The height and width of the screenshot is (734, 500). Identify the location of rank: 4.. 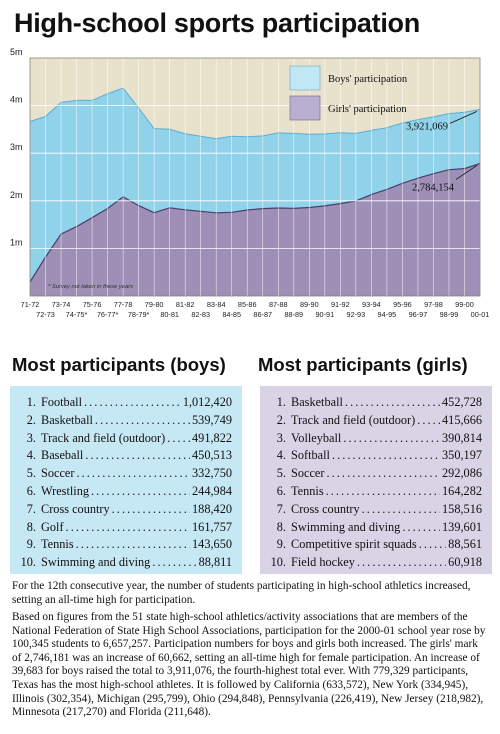
(281, 455).